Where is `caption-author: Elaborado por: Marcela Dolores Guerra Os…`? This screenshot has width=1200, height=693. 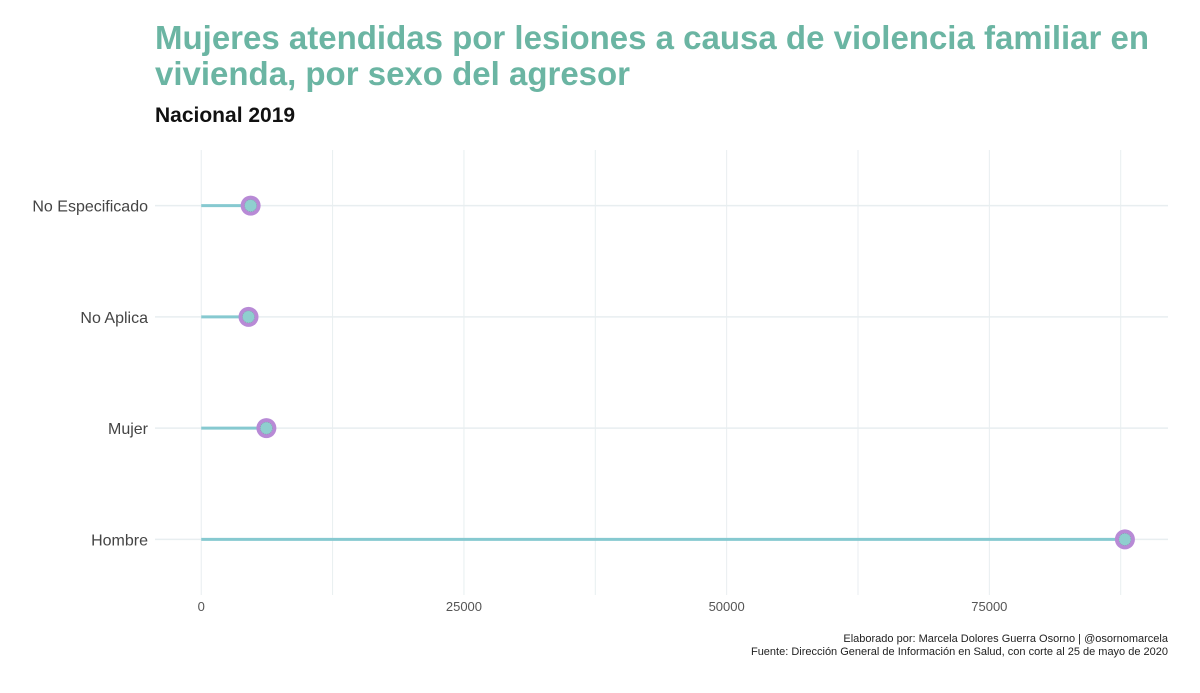
caption-author: Elaborado por: Marcela Dolores Guerra Os… is located at coordinates (1005, 639).